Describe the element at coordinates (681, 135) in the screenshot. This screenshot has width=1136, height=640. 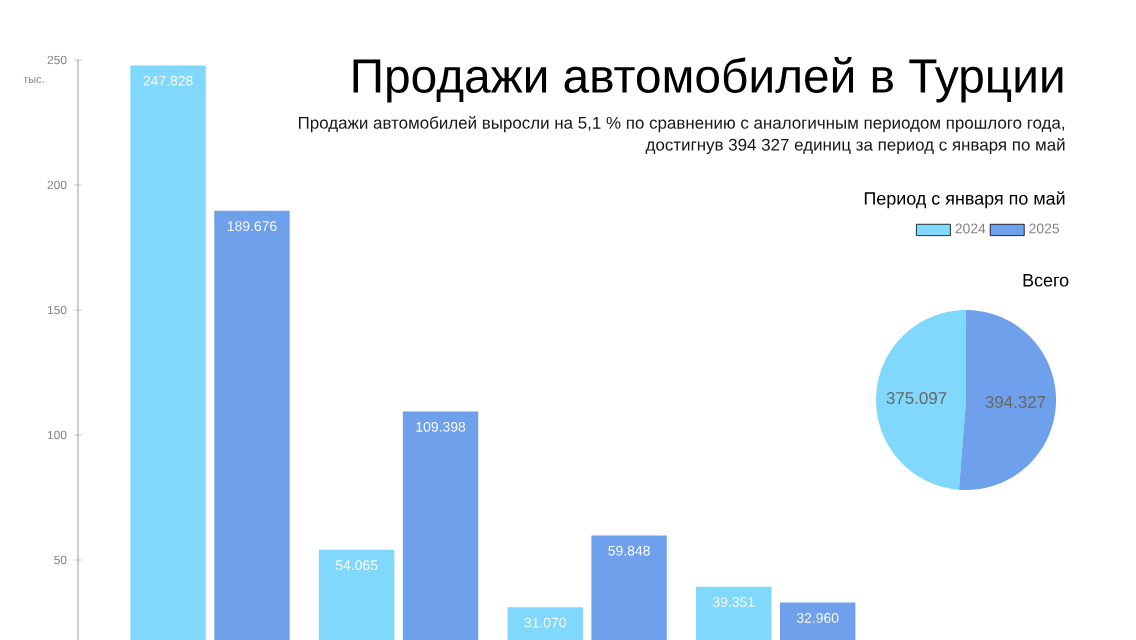
I see `text: Продажи автомобилей выросли на 5,1 % по сравнению с аналогичным периодом прошлого года, достигнув 394 327 единиц за период с января по май` at that location.